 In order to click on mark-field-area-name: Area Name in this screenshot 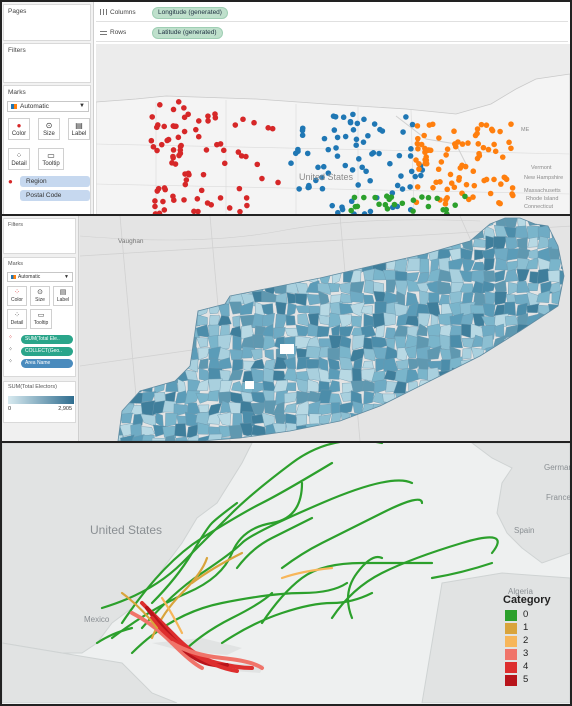, I will do `click(47, 363)`.